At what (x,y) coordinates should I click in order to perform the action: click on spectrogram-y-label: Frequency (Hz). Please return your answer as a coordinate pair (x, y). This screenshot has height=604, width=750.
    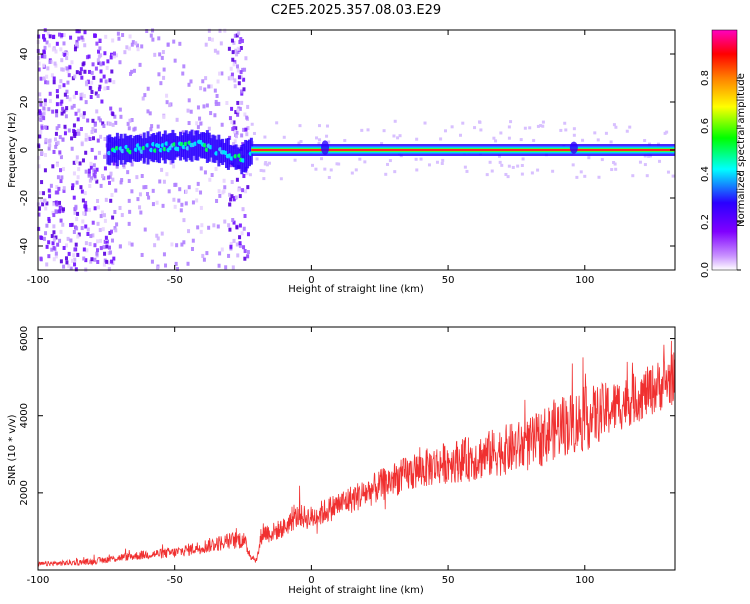
    Looking at the image, I should click on (12, 150).